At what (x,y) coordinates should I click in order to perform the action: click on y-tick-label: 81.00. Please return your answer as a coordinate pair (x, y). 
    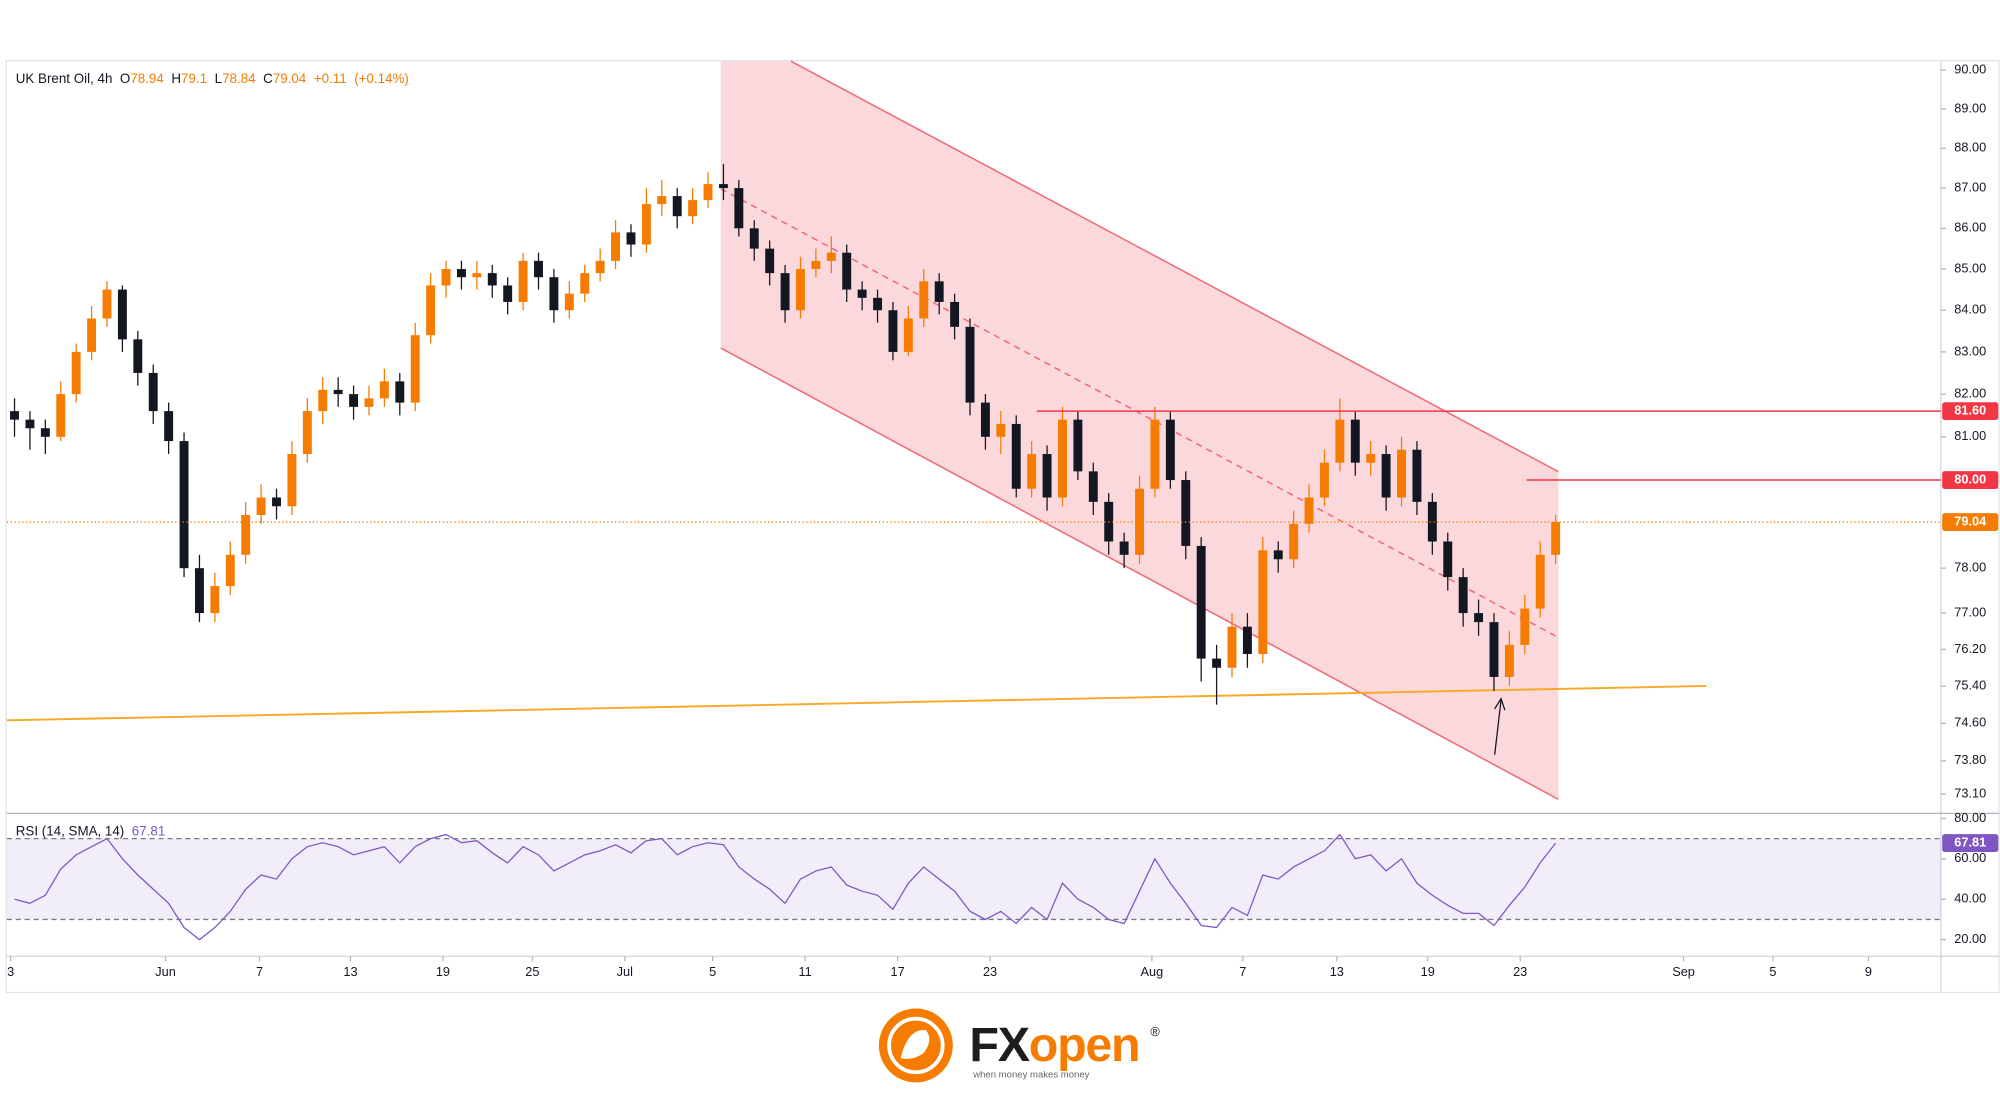
    Looking at the image, I should click on (1970, 435).